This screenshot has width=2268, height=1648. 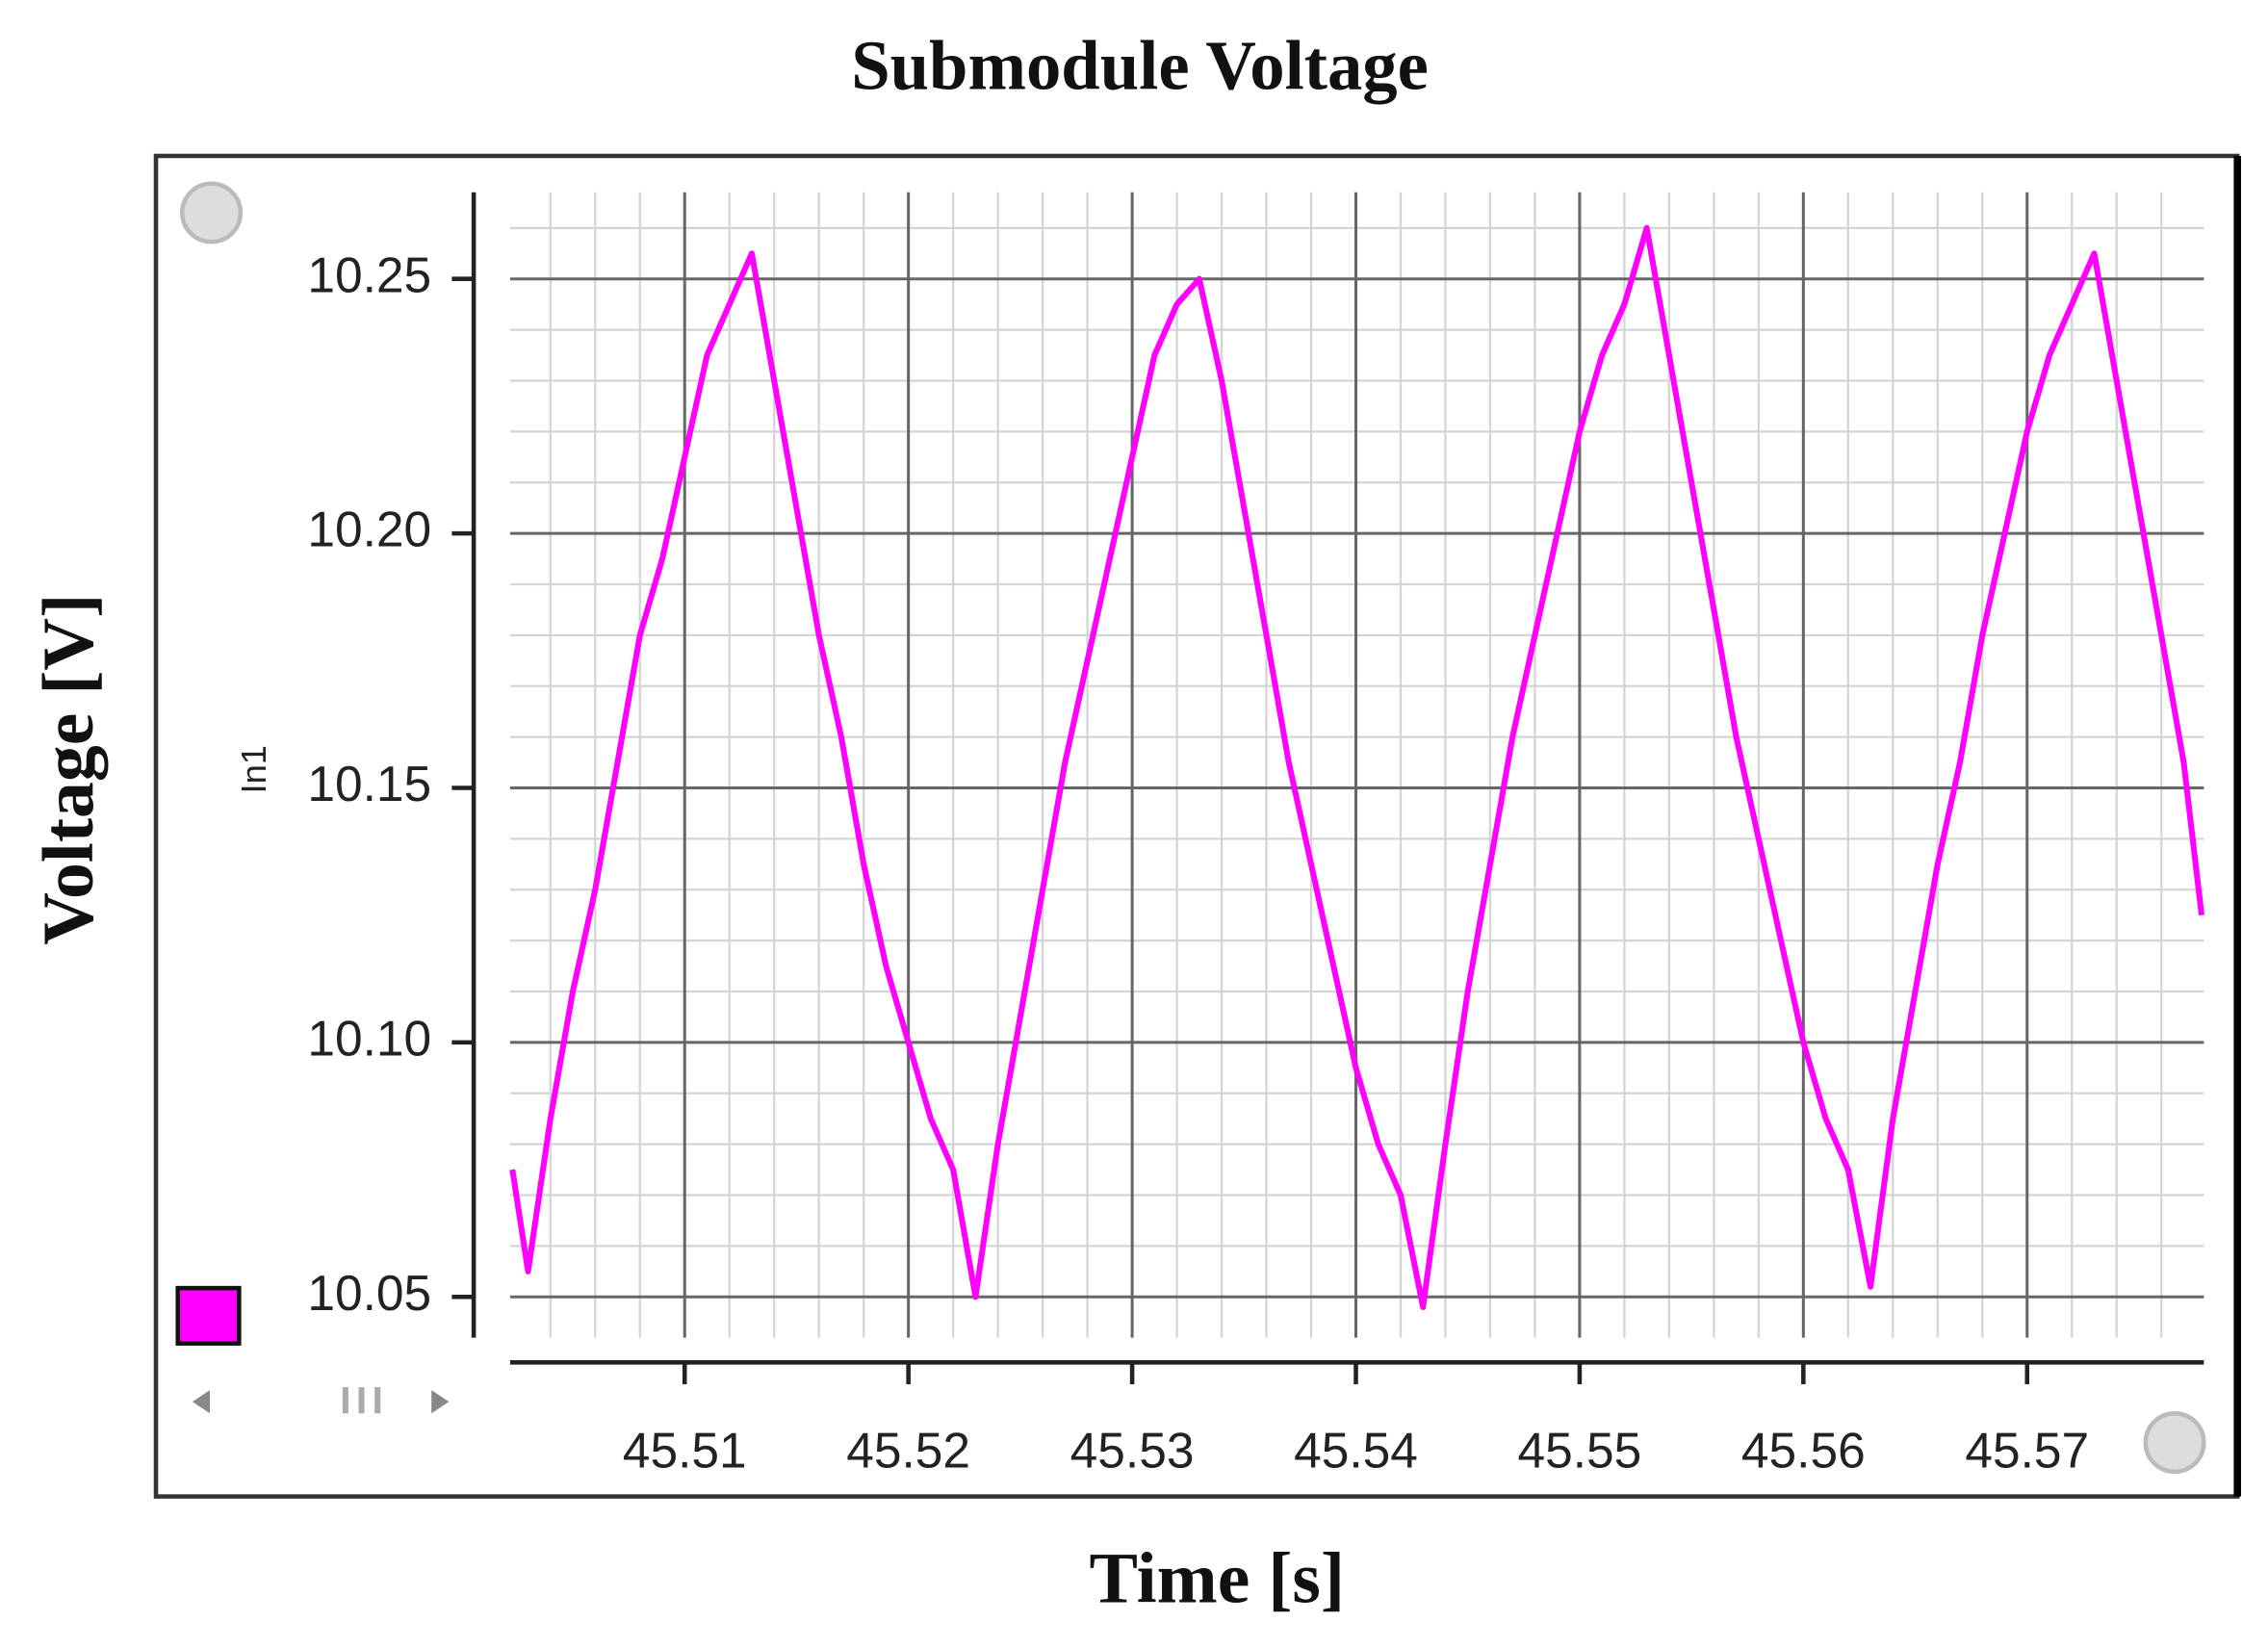 I want to click on y-axis-title: Voltage [V], so click(x=69, y=769).